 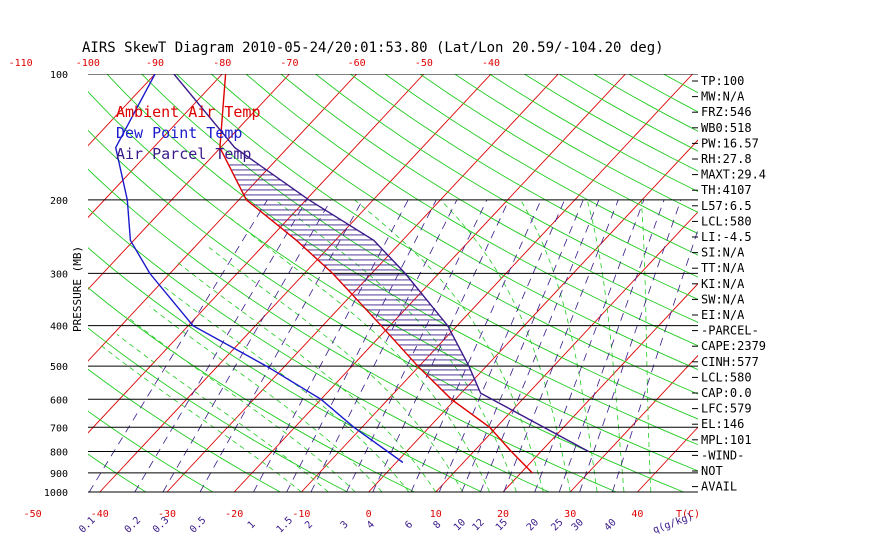 I want to click on side-panel-item: -PARCEL-, so click(x=730, y=331).